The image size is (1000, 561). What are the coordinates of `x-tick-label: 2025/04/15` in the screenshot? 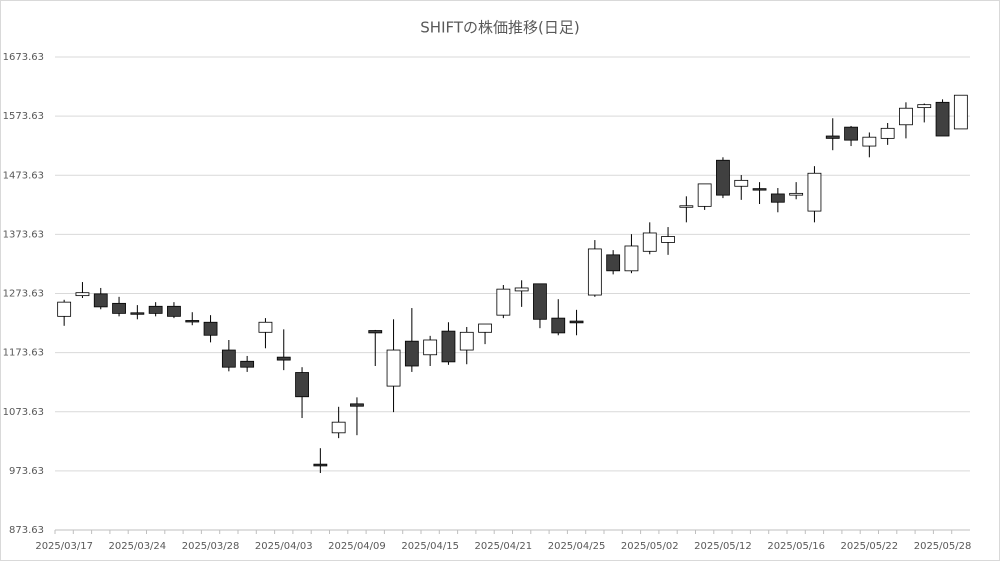 It's located at (430, 546).